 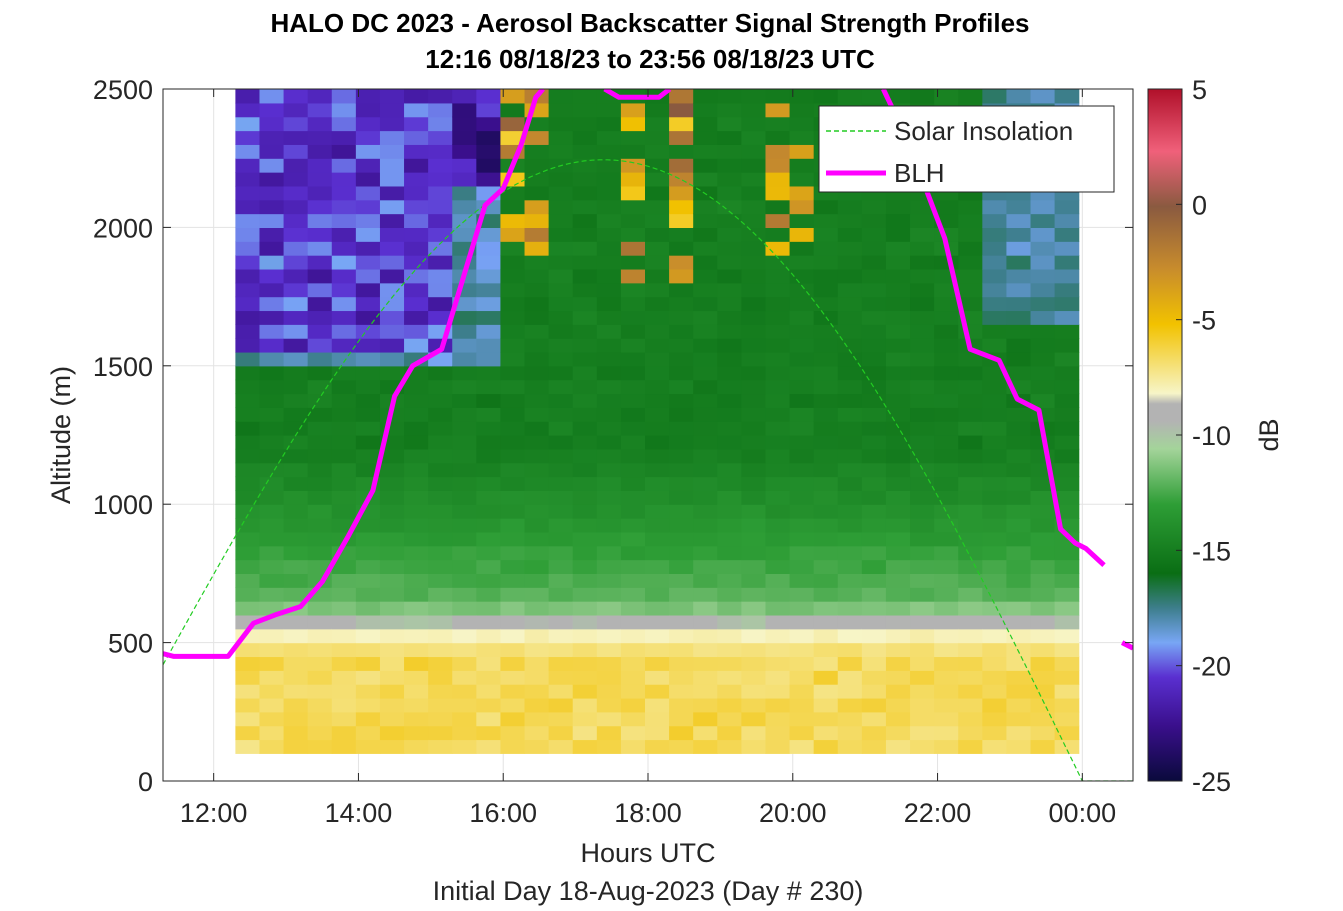 I want to click on blh-line, so click(x=637, y=94).